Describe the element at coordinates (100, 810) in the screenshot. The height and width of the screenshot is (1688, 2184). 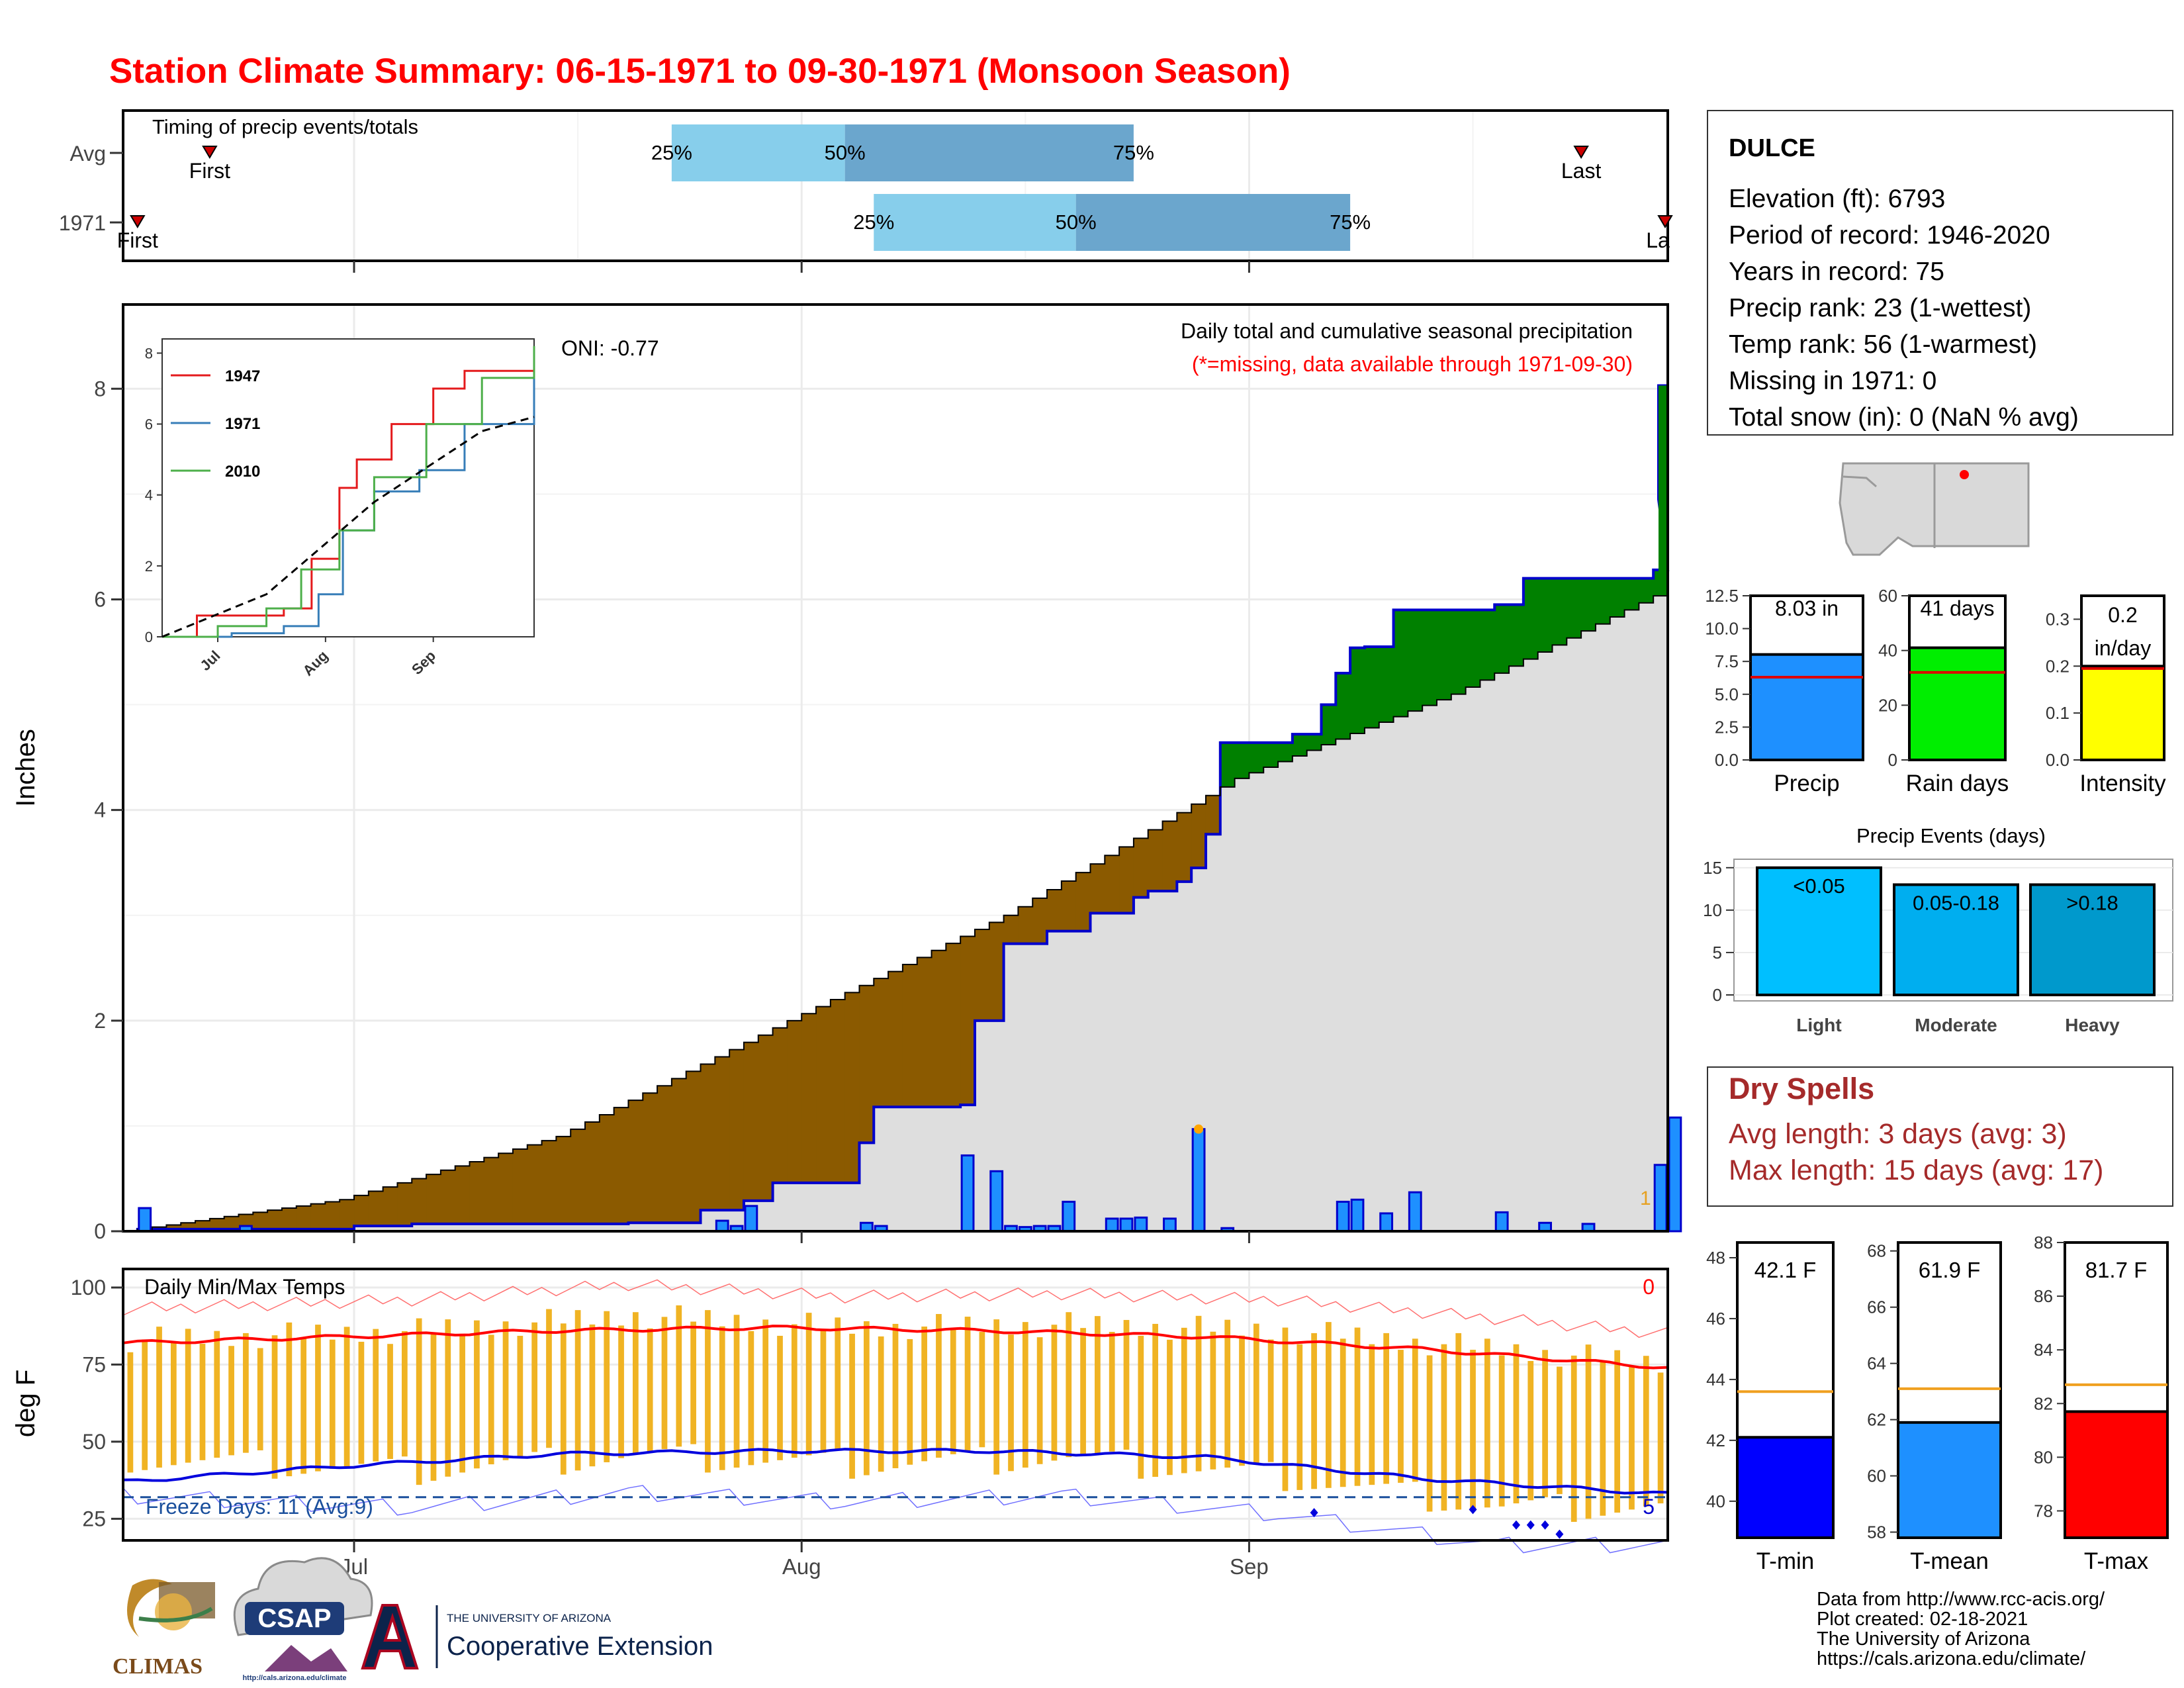
I see `precip-ytick-label: 4` at that location.